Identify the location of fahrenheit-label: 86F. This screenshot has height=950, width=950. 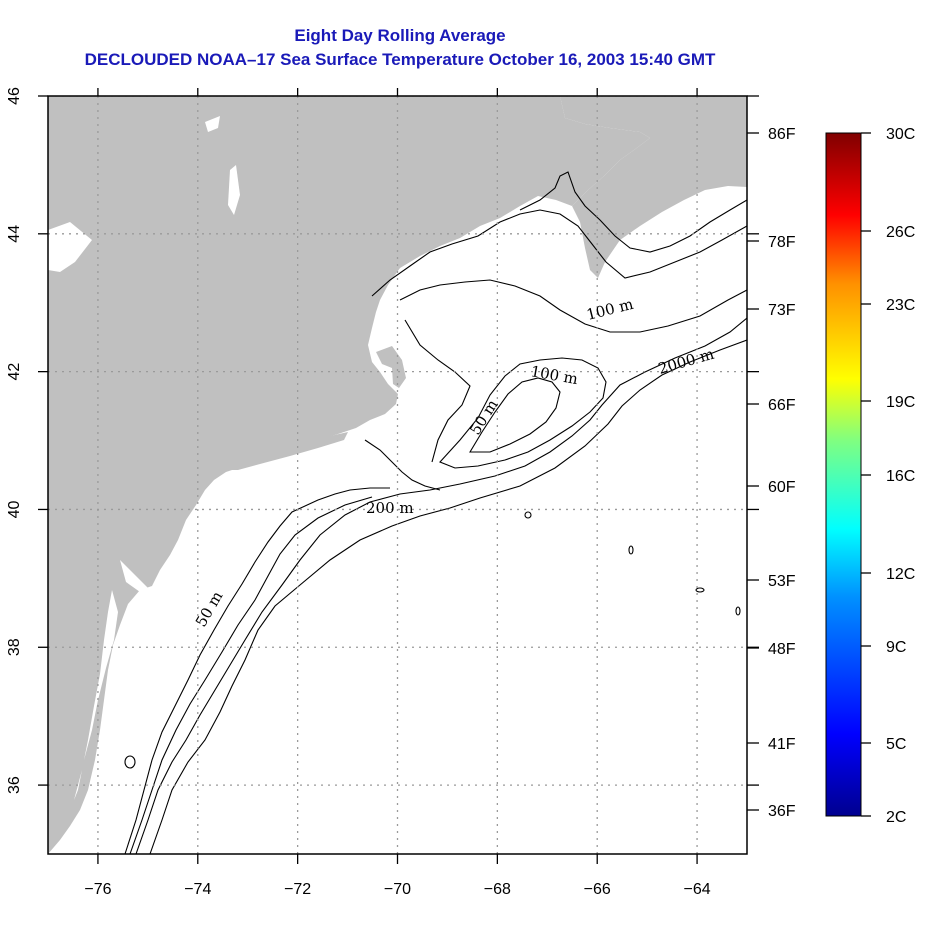
(782, 134).